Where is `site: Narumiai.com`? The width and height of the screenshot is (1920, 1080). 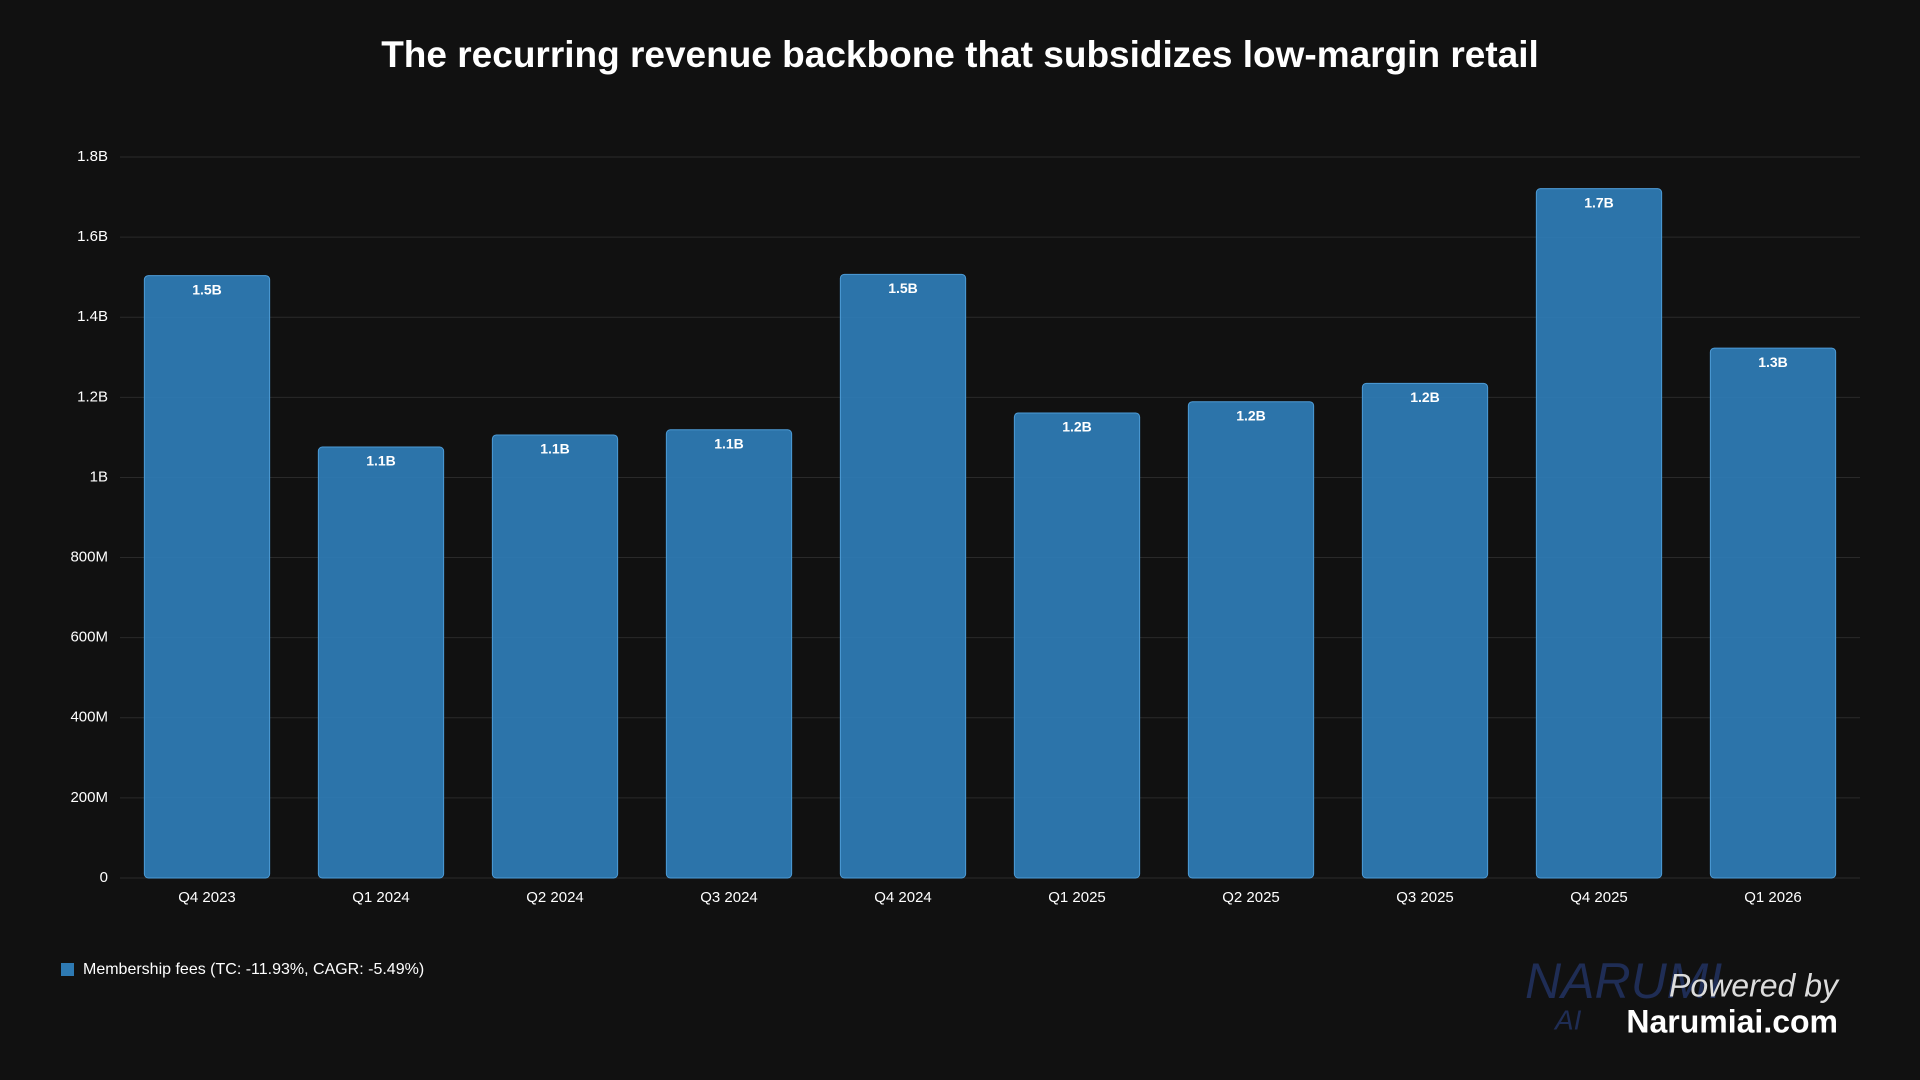
site: Narumiai.com is located at coordinates (1732, 1021).